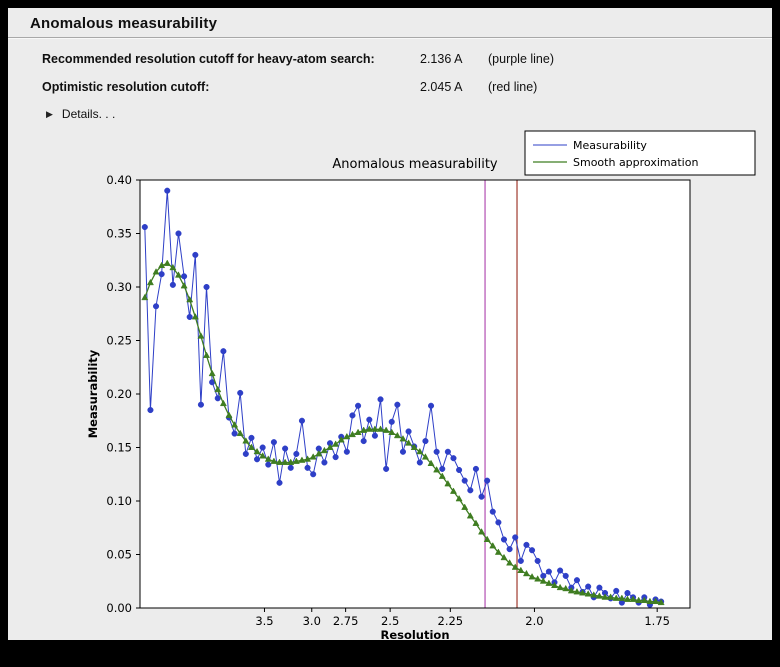  I want to click on svg-text: 1.75, so click(657, 621).